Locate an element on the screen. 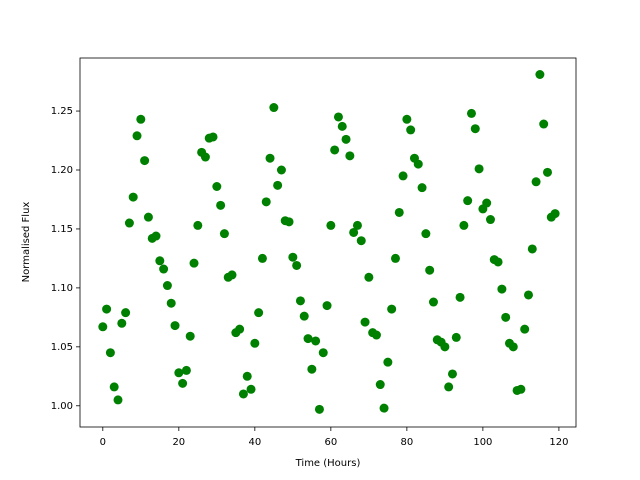 The image size is (640, 480). y-axis-label: Normalised Flux is located at coordinates (26, 242).